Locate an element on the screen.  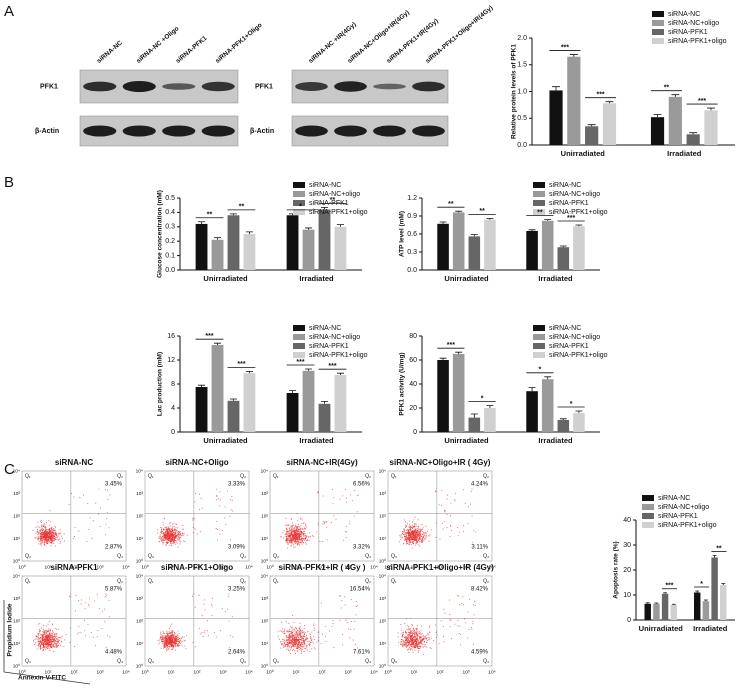
percent-upper-right: 3.25% is located at coordinates (237, 590).